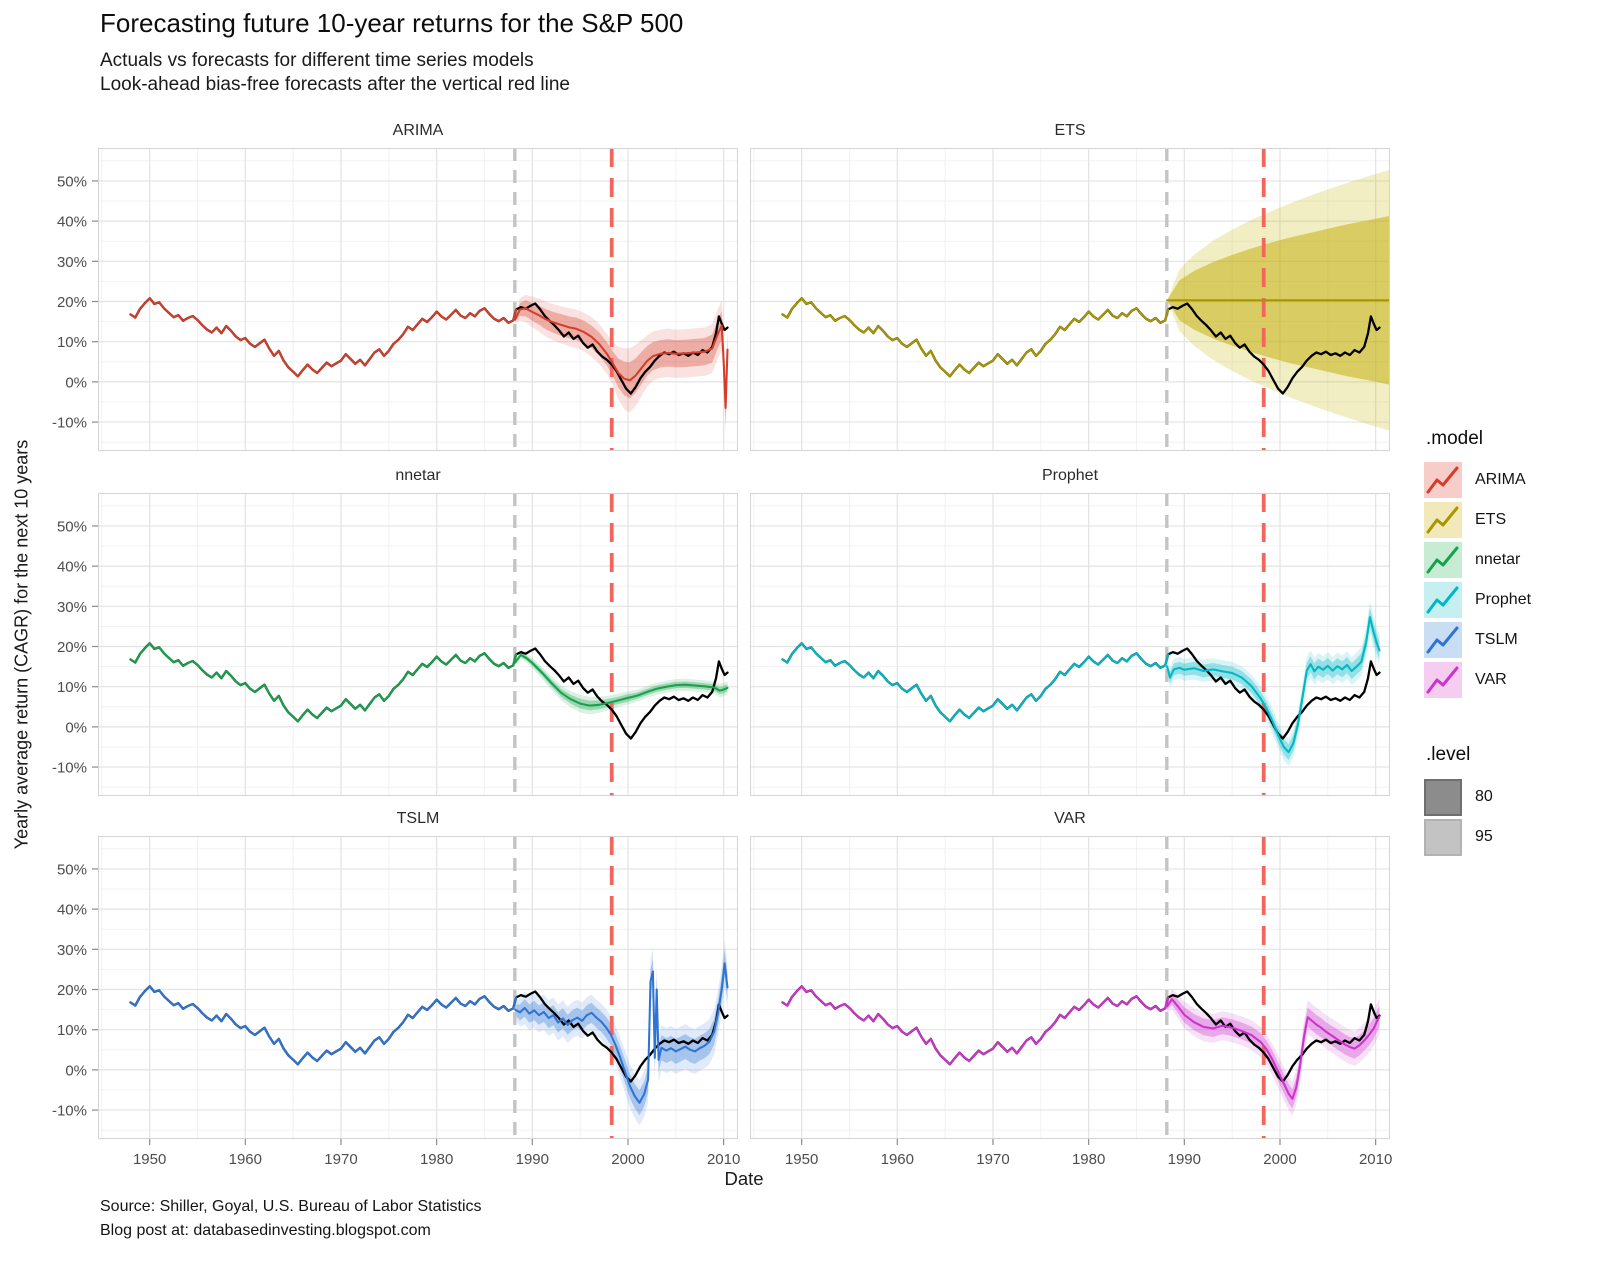 The width and height of the screenshot is (1600, 1280). I want to click on legend-model-label: ARIMA, so click(1500, 479).